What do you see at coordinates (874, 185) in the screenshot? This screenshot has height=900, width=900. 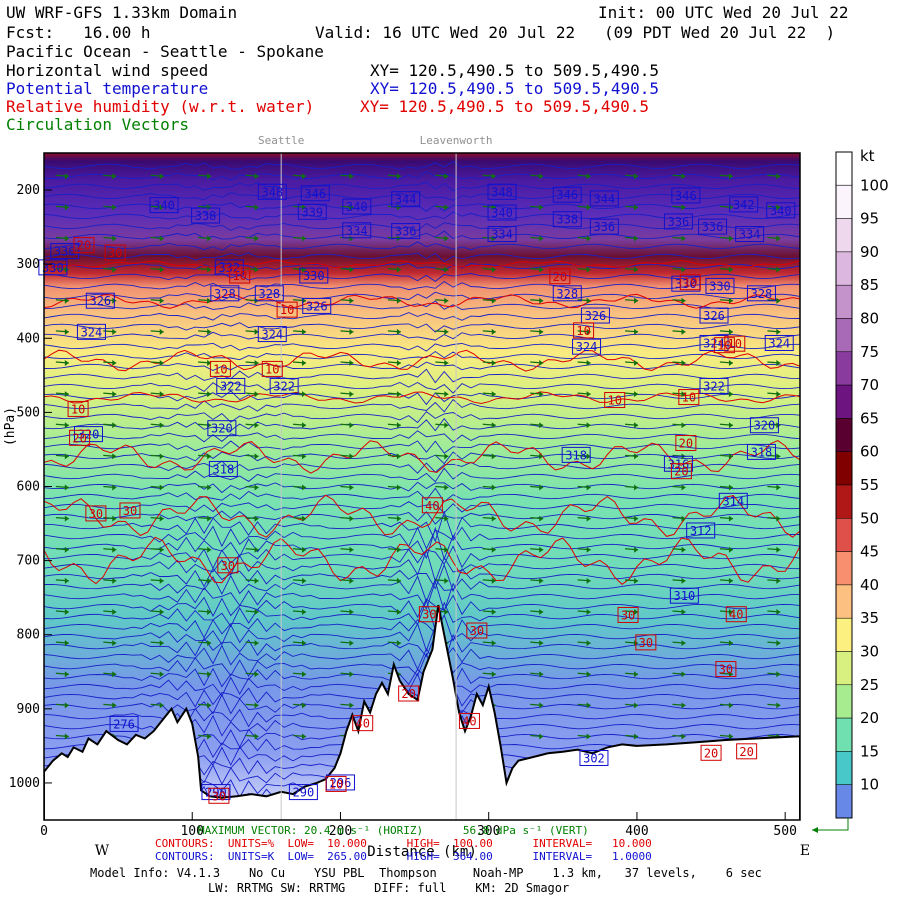 I see `colorbar-label: 100` at bounding box center [874, 185].